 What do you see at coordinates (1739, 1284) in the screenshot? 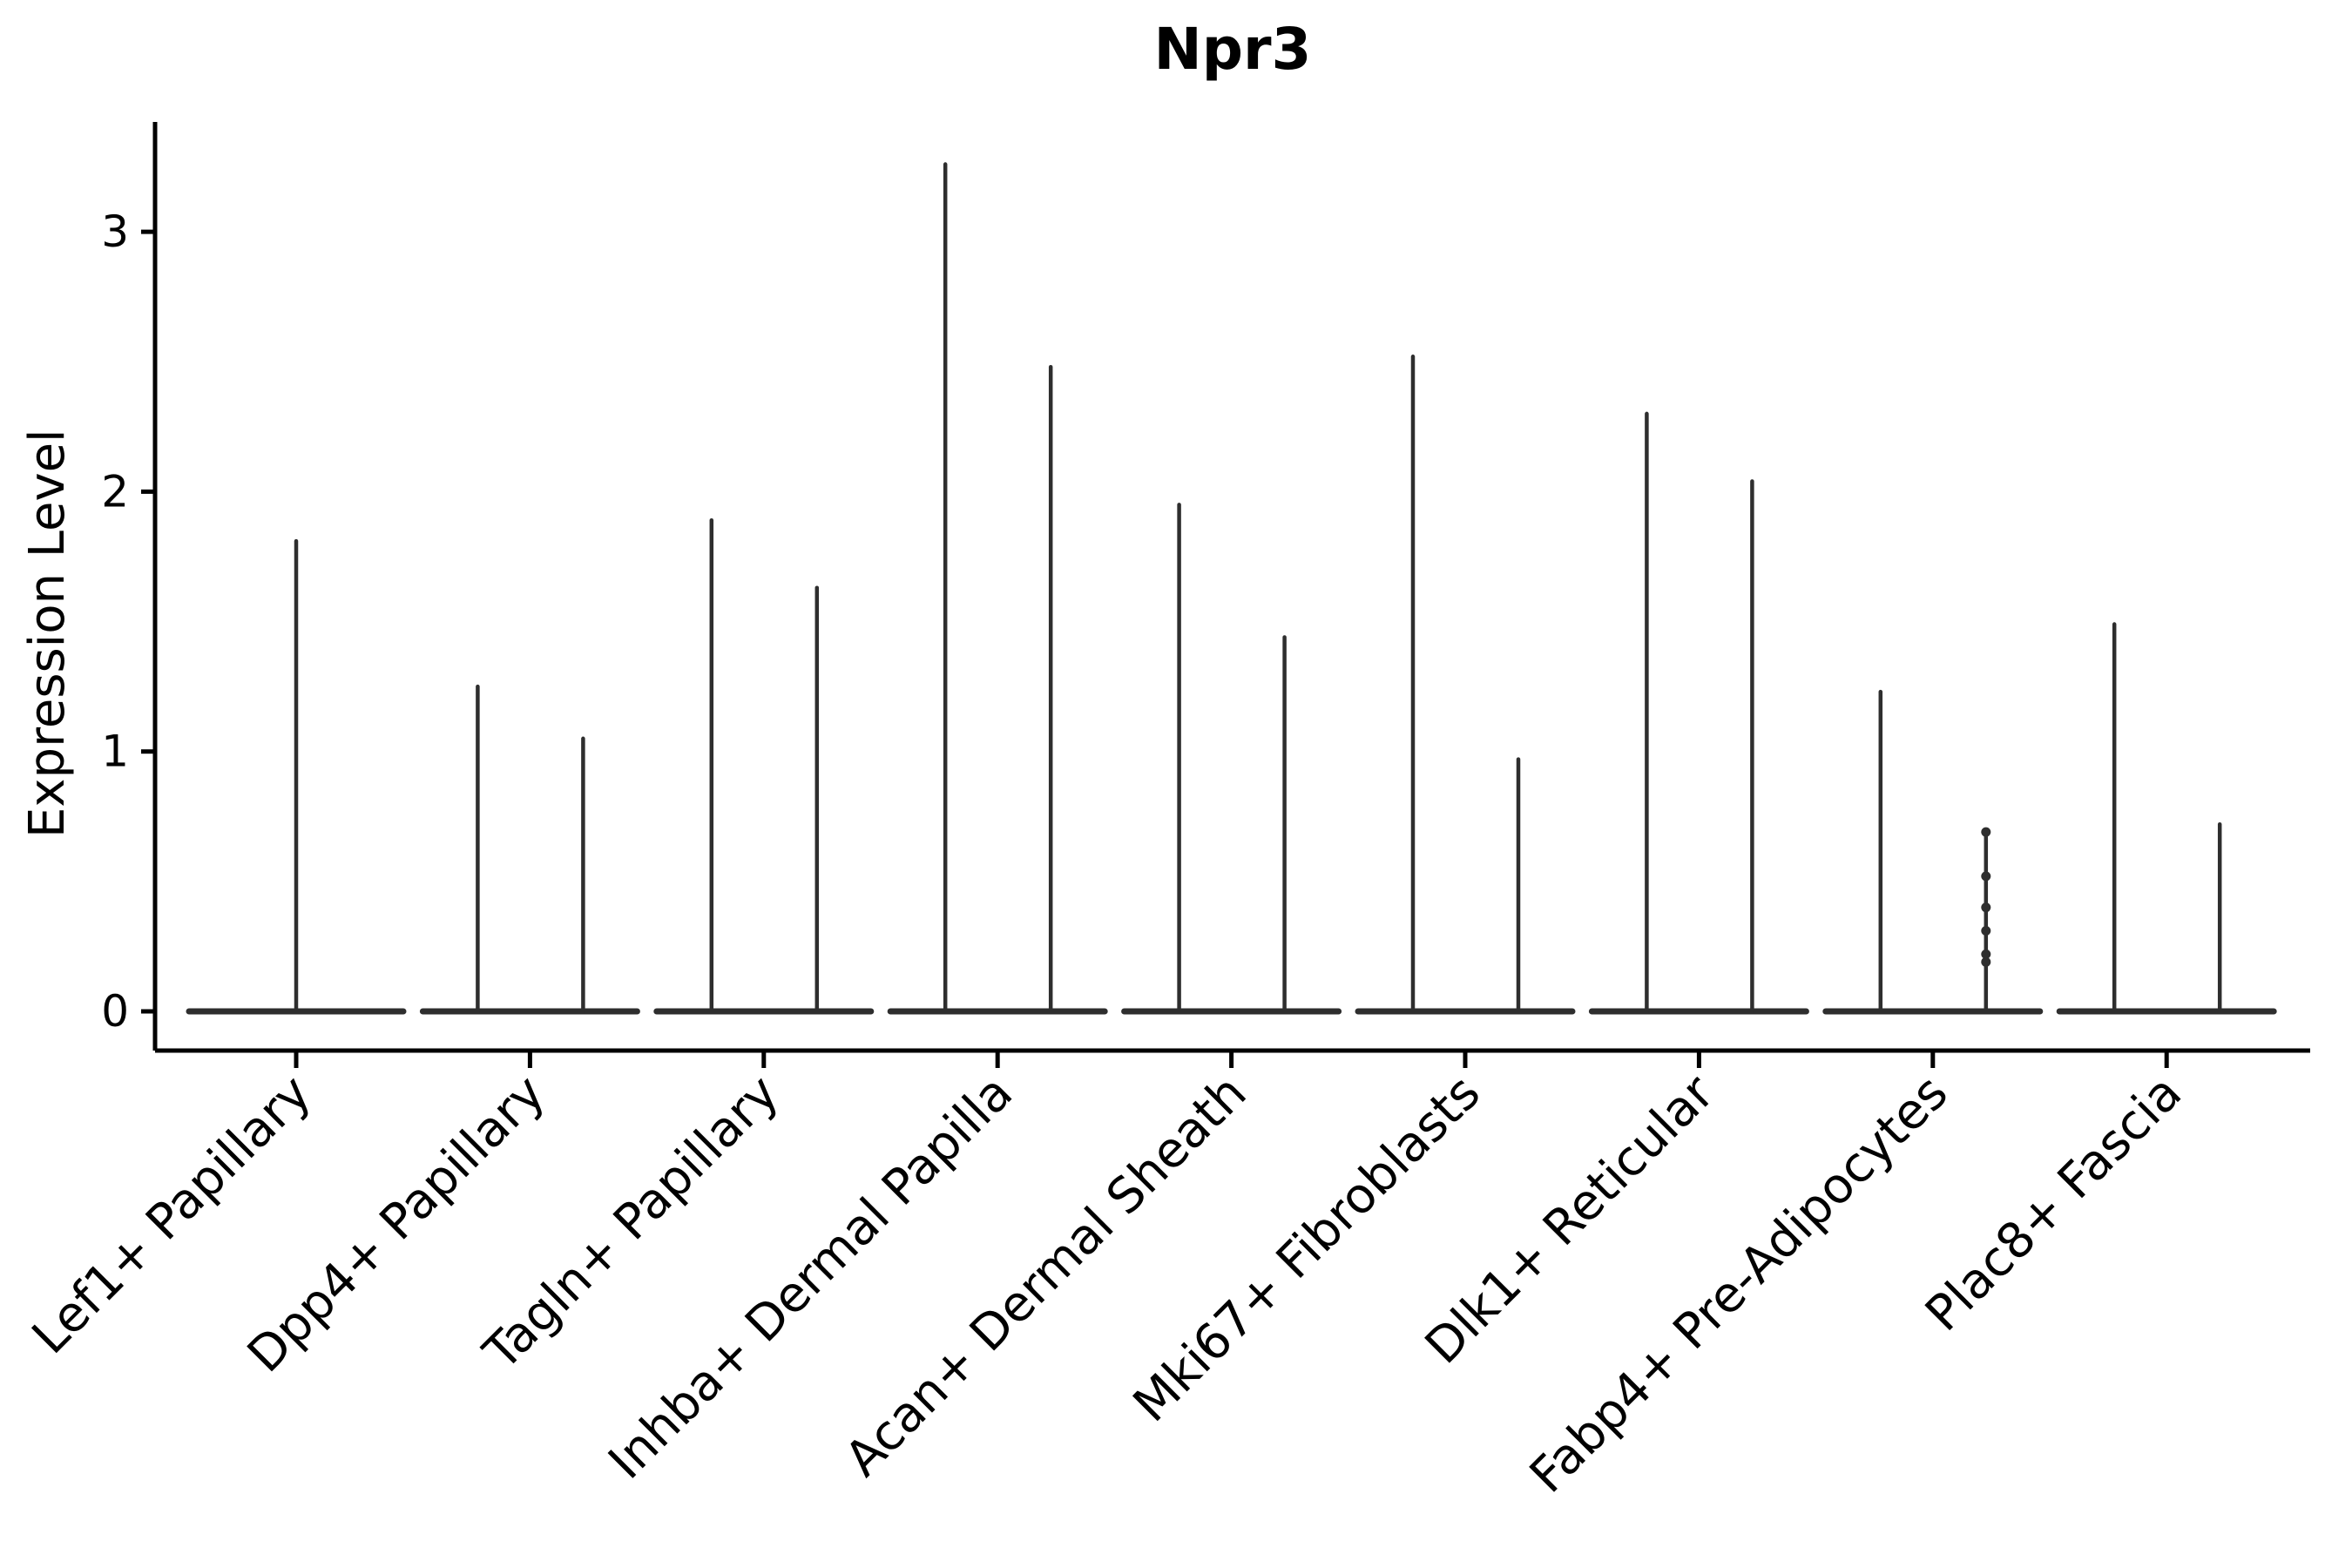
I see `x-tick-label: Fabp4+ Pre-Adipocytes` at bounding box center [1739, 1284].